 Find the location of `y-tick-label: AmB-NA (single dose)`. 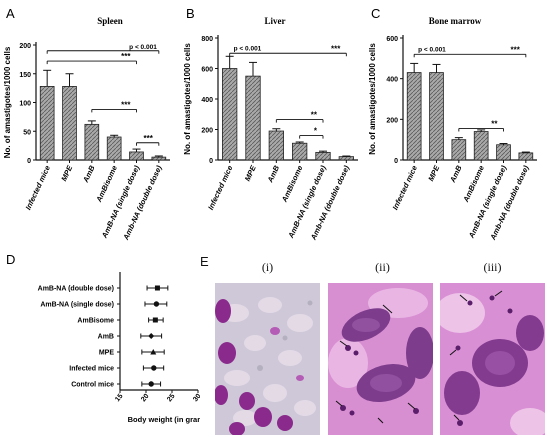

y-tick-label: AmB-NA (single dose) is located at coordinates (77, 305).